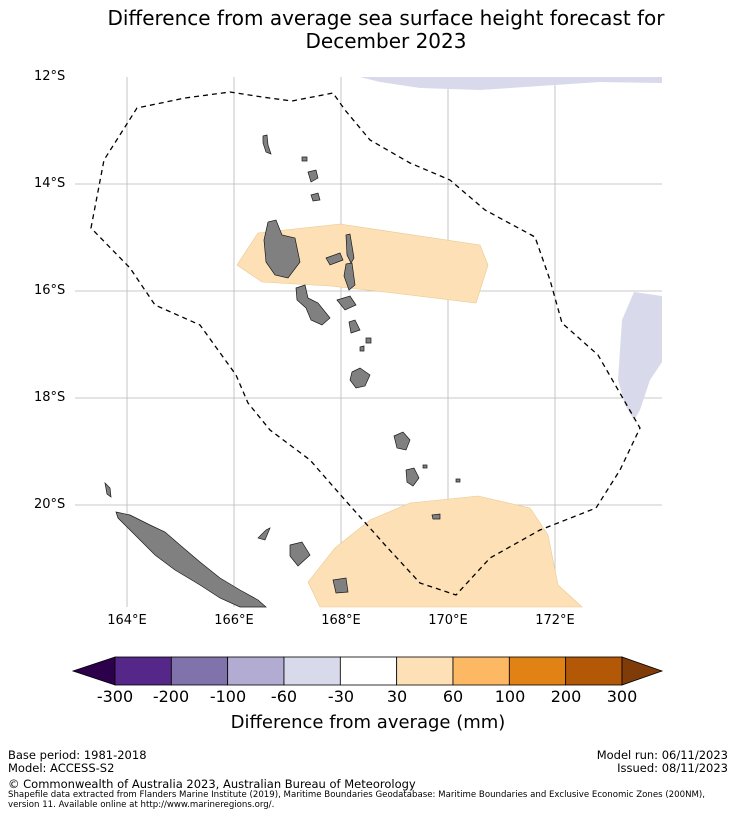 The height and width of the screenshot is (816, 736). Describe the element at coordinates (412, 477) in the screenshot. I see `tanna` at that location.